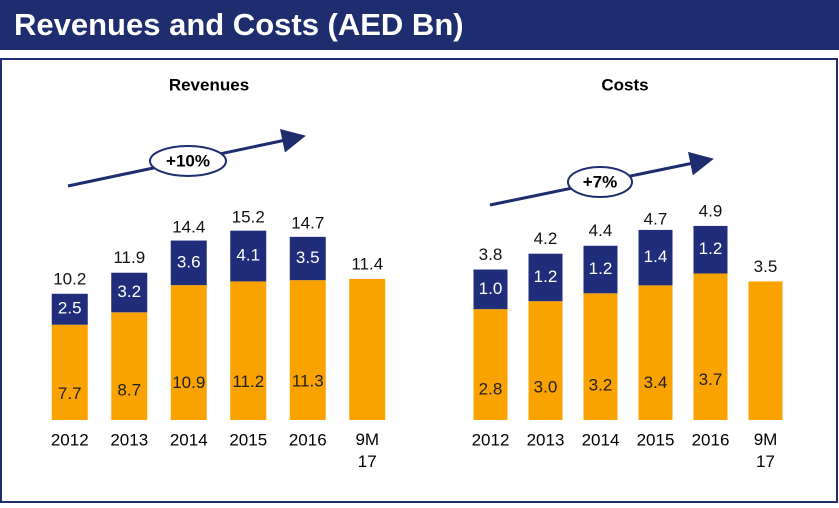 This screenshot has height=508, width=839. What do you see at coordinates (308, 381) in the screenshot?
I see `value-label: 11.3` at bounding box center [308, 381].